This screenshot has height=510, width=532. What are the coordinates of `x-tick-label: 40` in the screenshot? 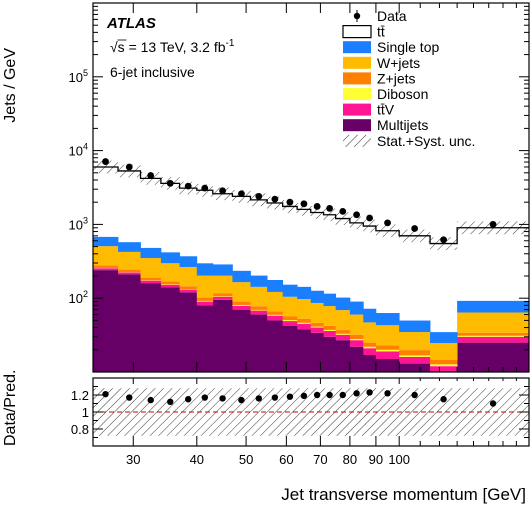 It's located at (197, 459).